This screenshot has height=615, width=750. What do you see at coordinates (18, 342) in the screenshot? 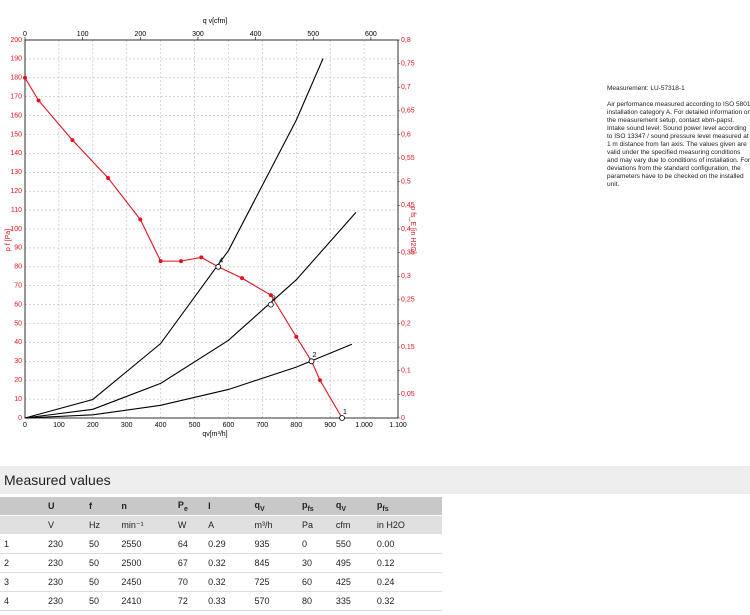
I see `y-tick-label: 40` at bounding box center [18, 342].